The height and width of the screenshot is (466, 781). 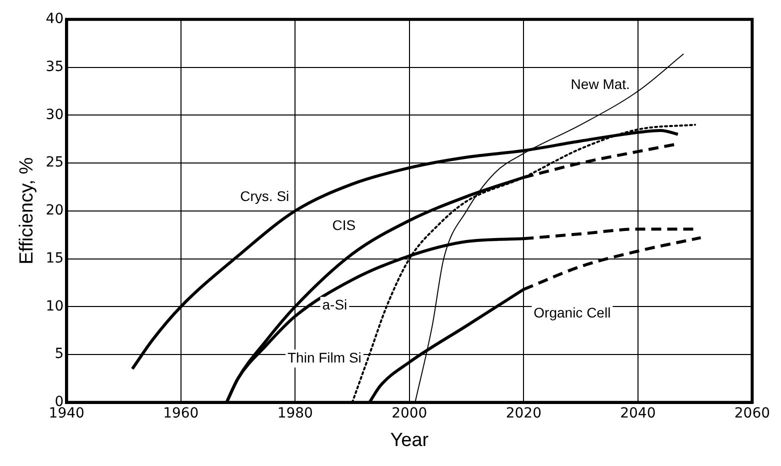 I want to click on y-tick-label: 40, so click(x=55, y=19).